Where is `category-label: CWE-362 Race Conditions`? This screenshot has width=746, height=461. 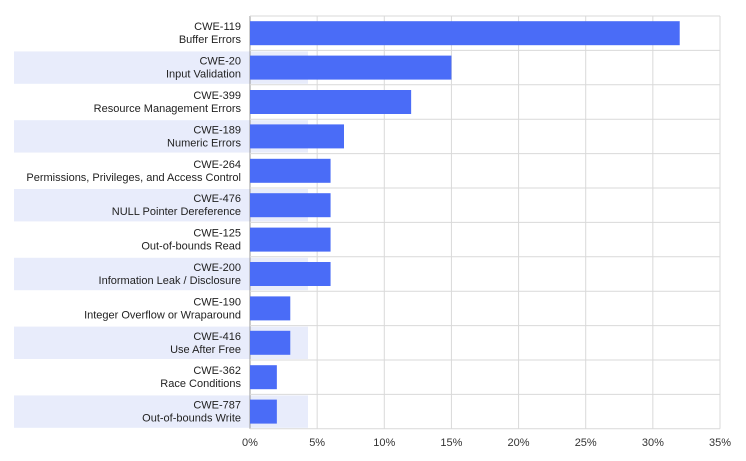
category-label: CWE-362 Race Conditions is located at coordinates (200, 377).